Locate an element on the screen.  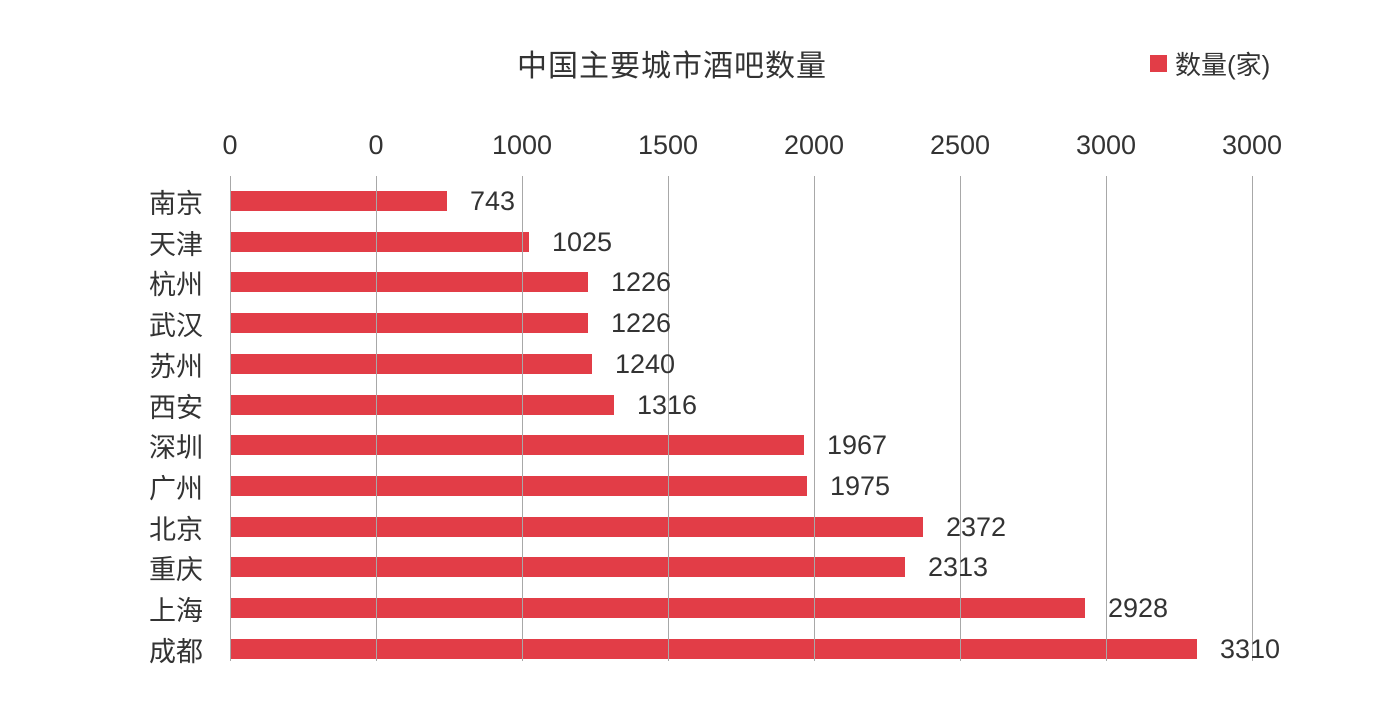
category-label: 深圳 is located at coordinates (176, 447).